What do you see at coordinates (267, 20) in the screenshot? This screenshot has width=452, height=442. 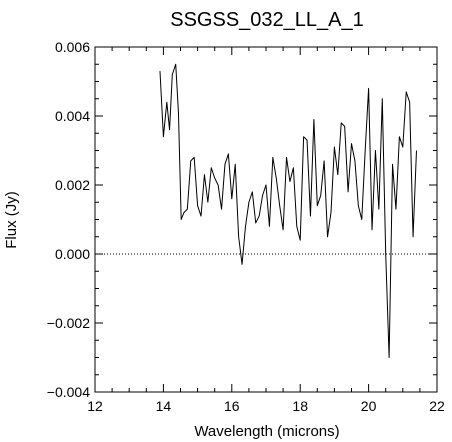 I see `chart-title: SSGSS_032_LL_A_1` at bounding box center [267, 20].